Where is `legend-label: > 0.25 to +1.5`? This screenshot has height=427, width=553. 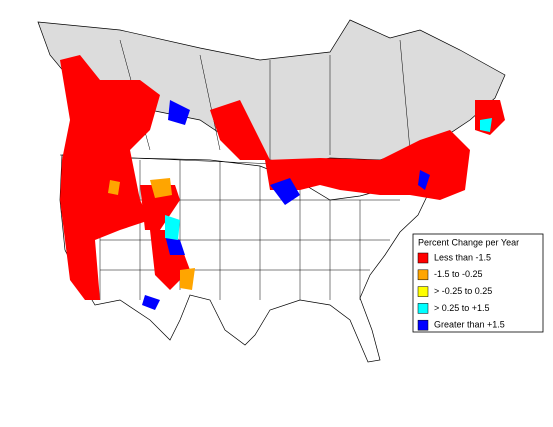 legend-label: > 0.25 to +1.5 is located at coordinates (462, 308).